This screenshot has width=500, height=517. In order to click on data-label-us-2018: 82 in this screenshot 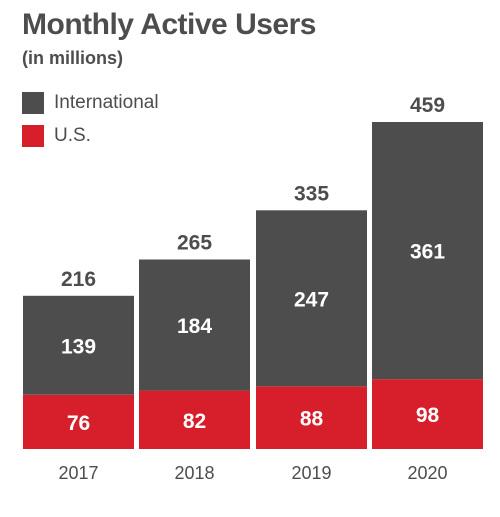, I will do `click(194, 421)`.